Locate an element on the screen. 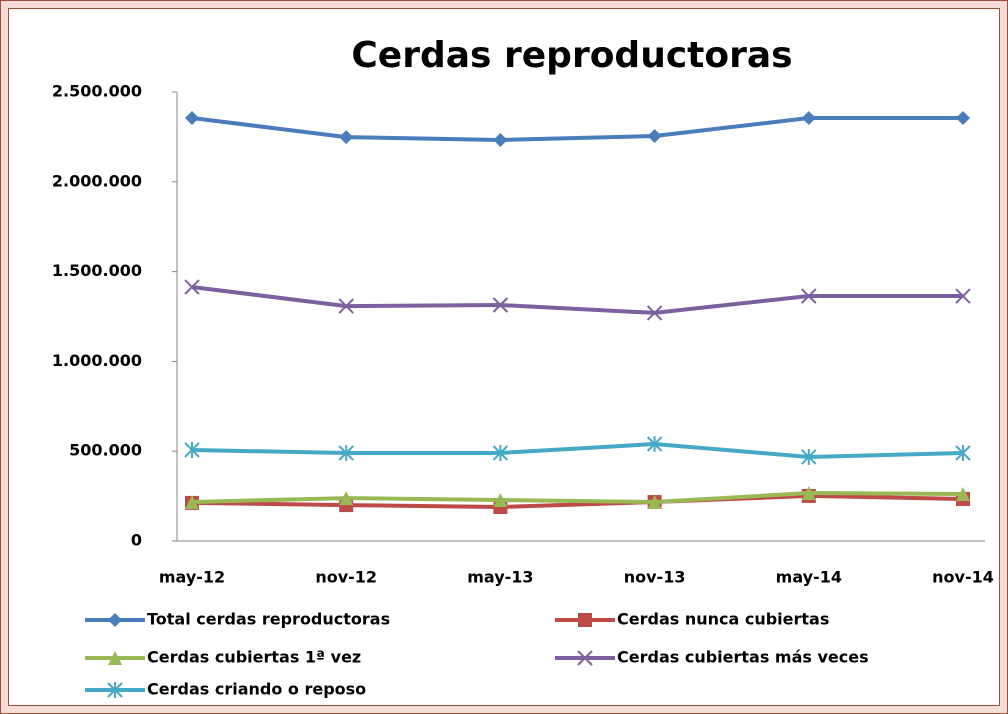 The width and height of the screenshot is (1008, 714). x-tick-label: may-12 is located at coordinates (192, 577).